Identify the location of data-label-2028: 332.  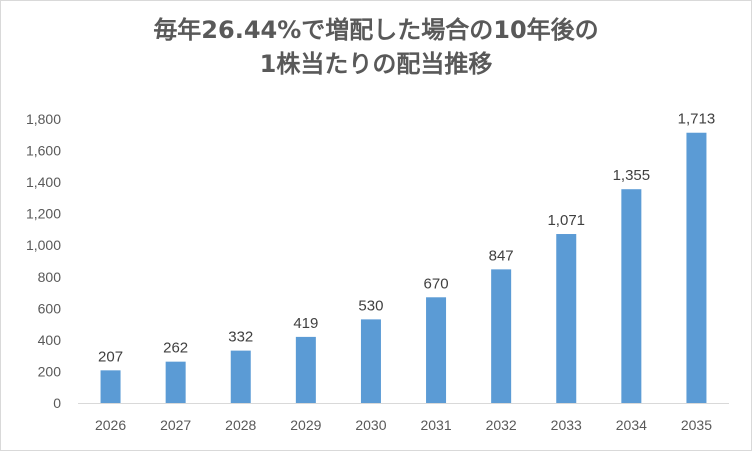
(240, 337).